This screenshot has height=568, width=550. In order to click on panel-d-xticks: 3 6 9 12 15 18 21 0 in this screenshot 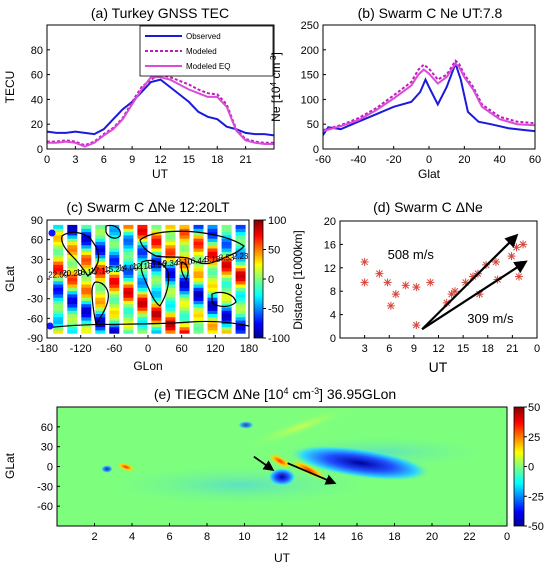, I will do `click(451, 345)`.